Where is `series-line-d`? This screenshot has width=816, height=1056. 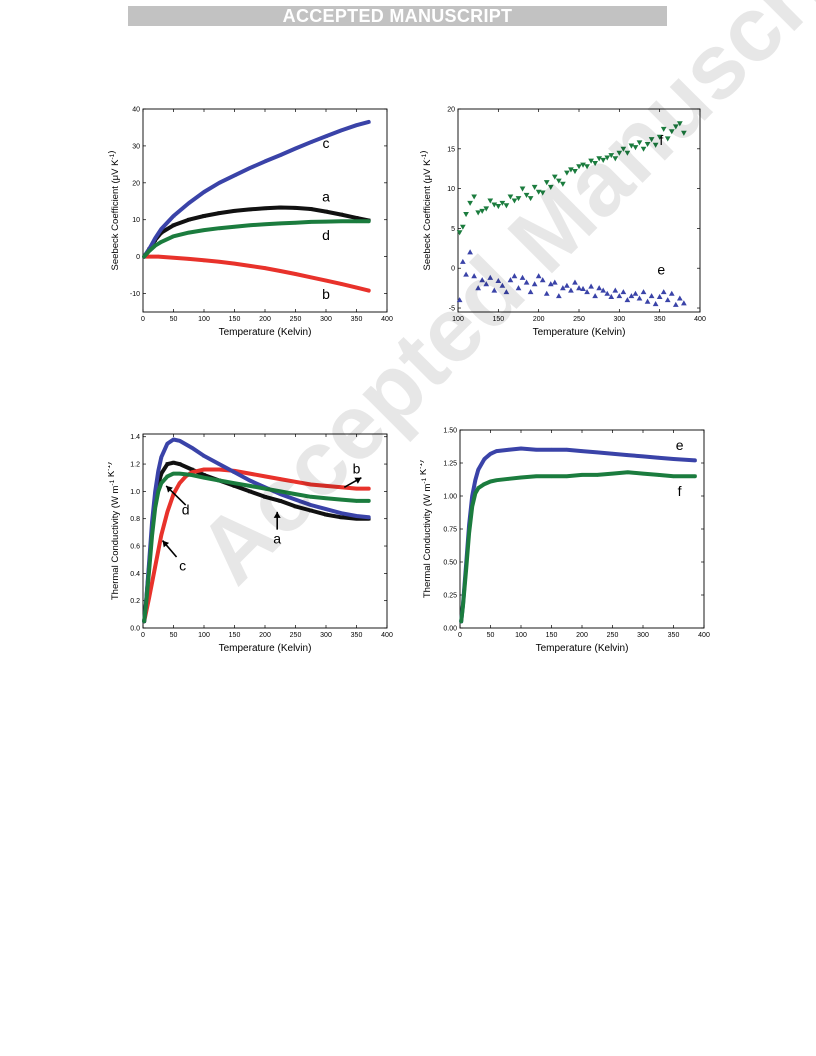 series-line-d is located at coordinates (256, 239).